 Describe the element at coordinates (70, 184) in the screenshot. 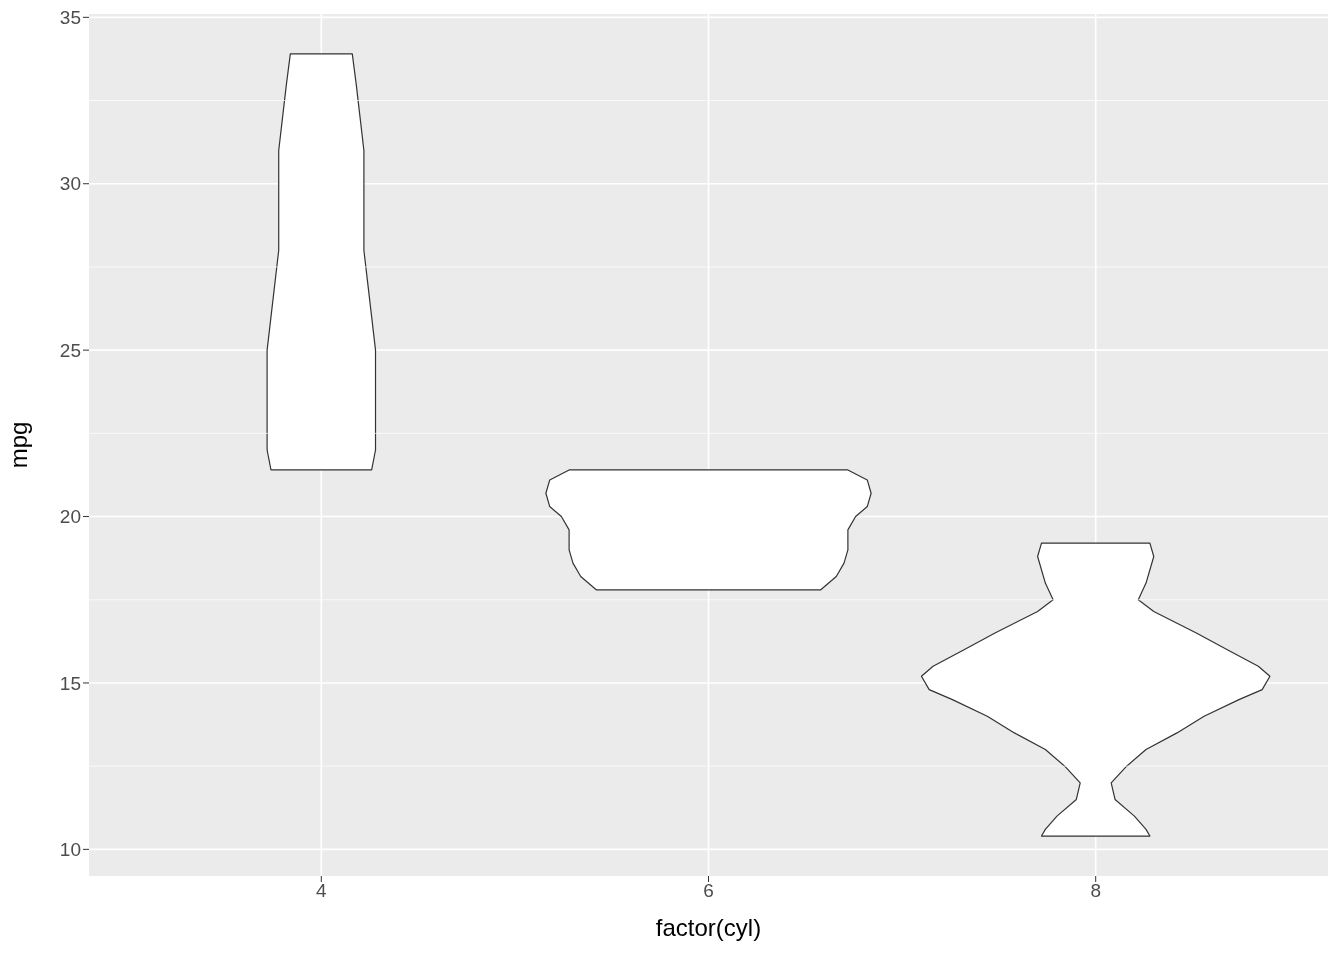

I see `y-tick-label: 30` at that location.